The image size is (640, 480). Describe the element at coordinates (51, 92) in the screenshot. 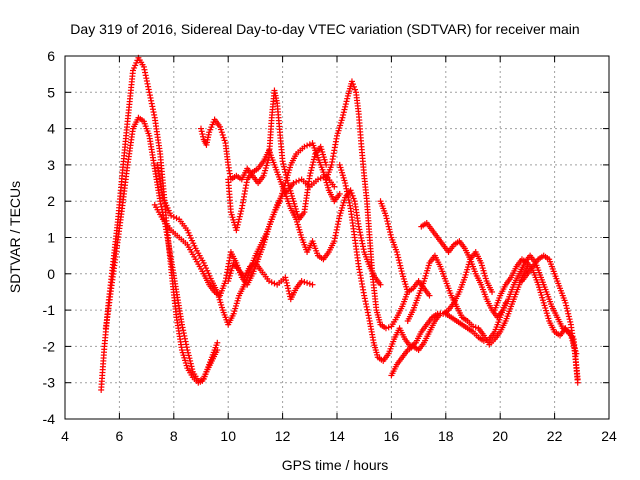

I see `y-tick-label: 5` at that location.